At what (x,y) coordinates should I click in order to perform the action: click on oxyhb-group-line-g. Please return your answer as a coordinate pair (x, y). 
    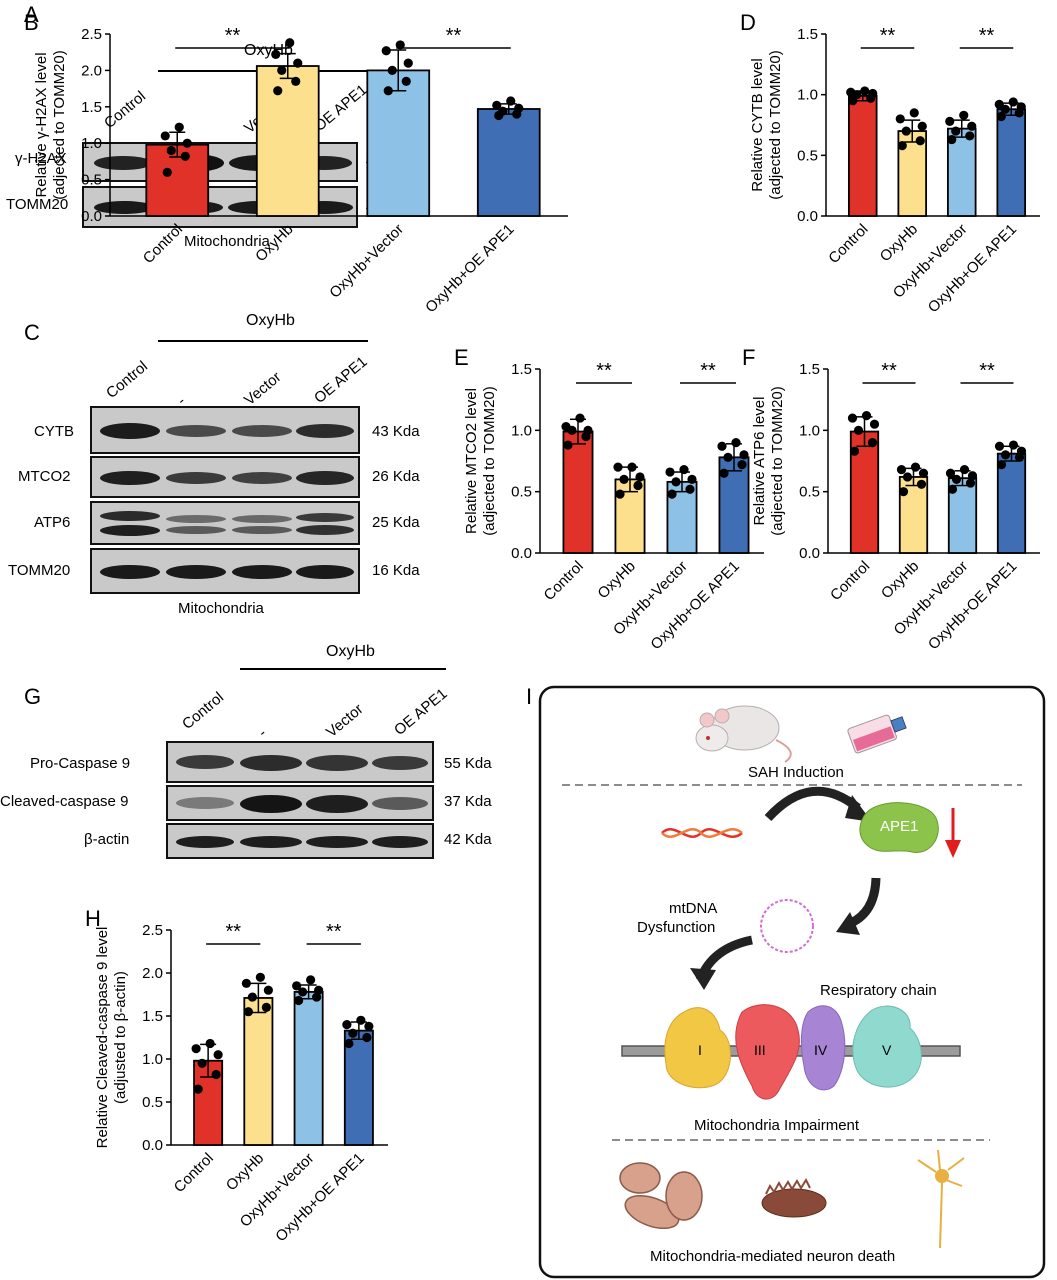
    Looking at the image, I should click on (343, 669).